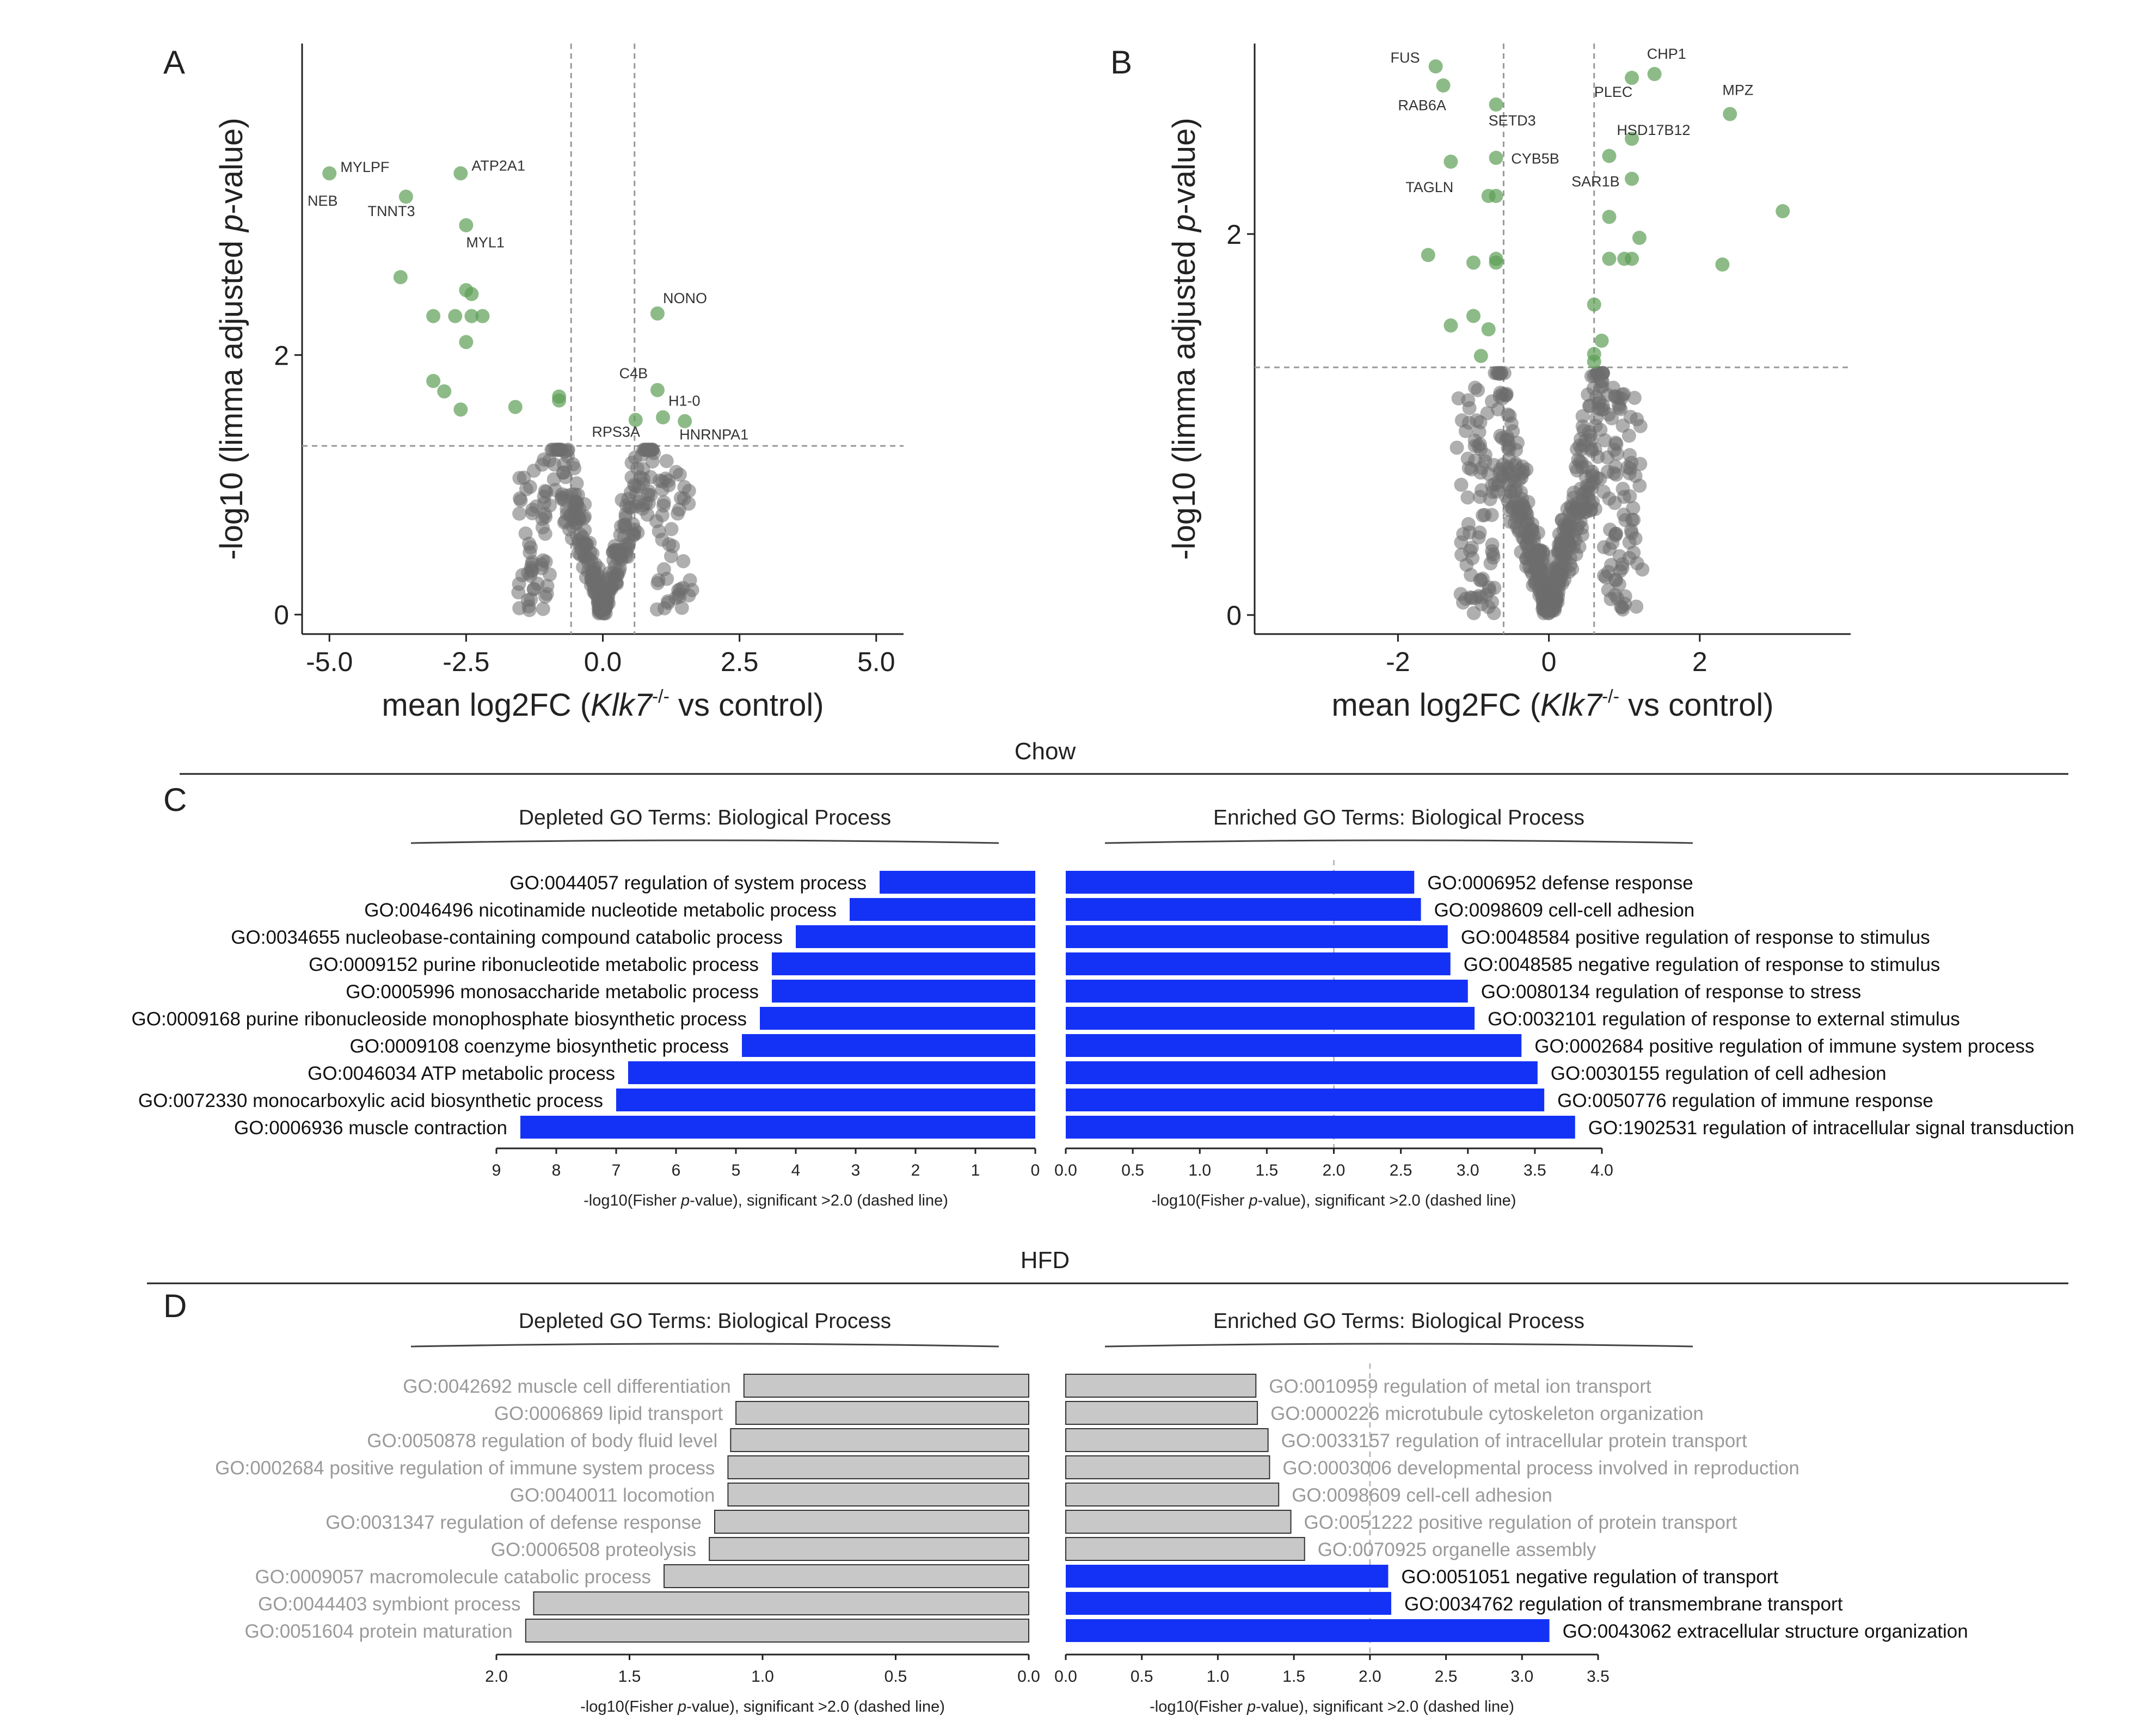 The height and width of the screenshot is (1734, 2156). What do you see at coordinates (796, 1170) in the screenshot?
I see `go-x-tick-label: 4` at bounding box center [796, 1170].